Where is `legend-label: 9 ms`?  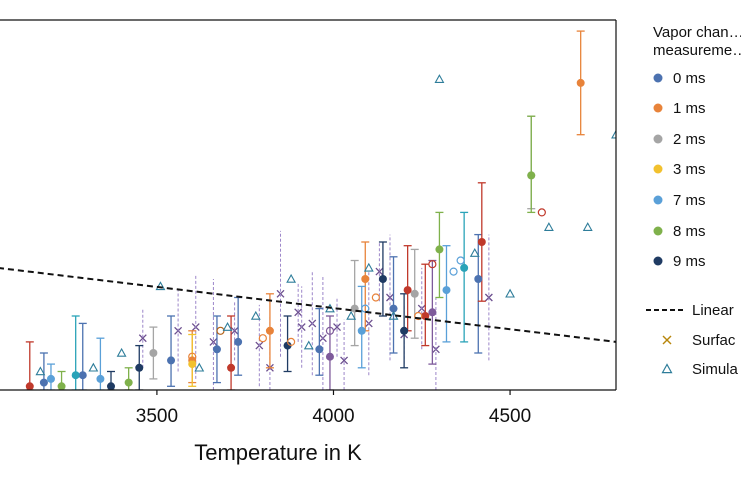 legend-label: 9 ms is located at coordinates (689, 261).